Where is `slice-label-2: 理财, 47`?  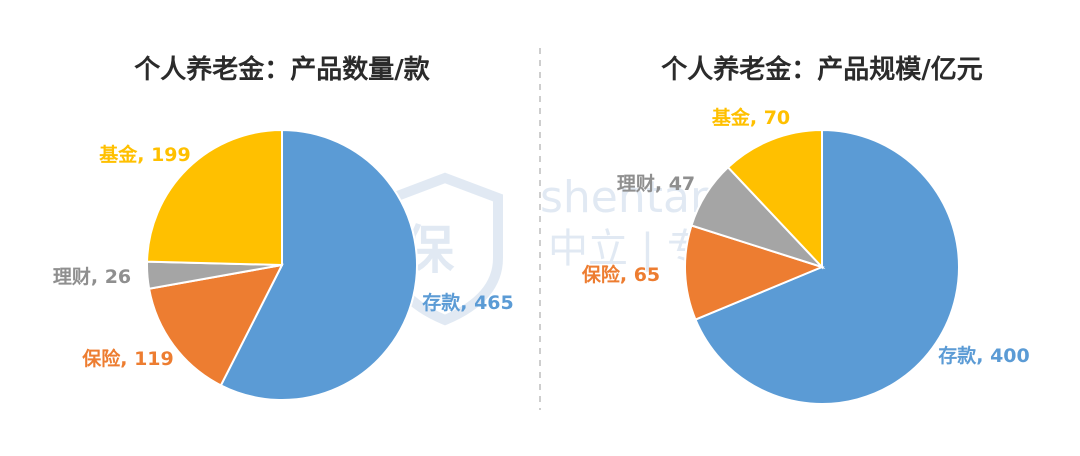
slice-label-2: 理财, 47 is located at coordinates (656, 183).